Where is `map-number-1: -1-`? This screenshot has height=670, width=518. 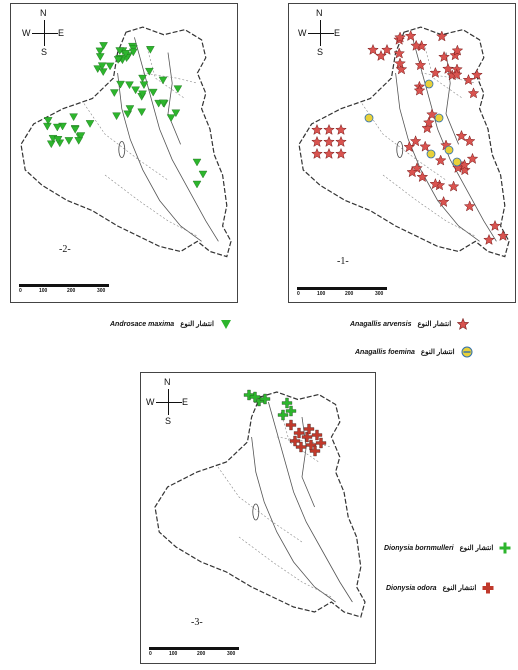
map-number-1: -1- is located at coordinates (343, 261).